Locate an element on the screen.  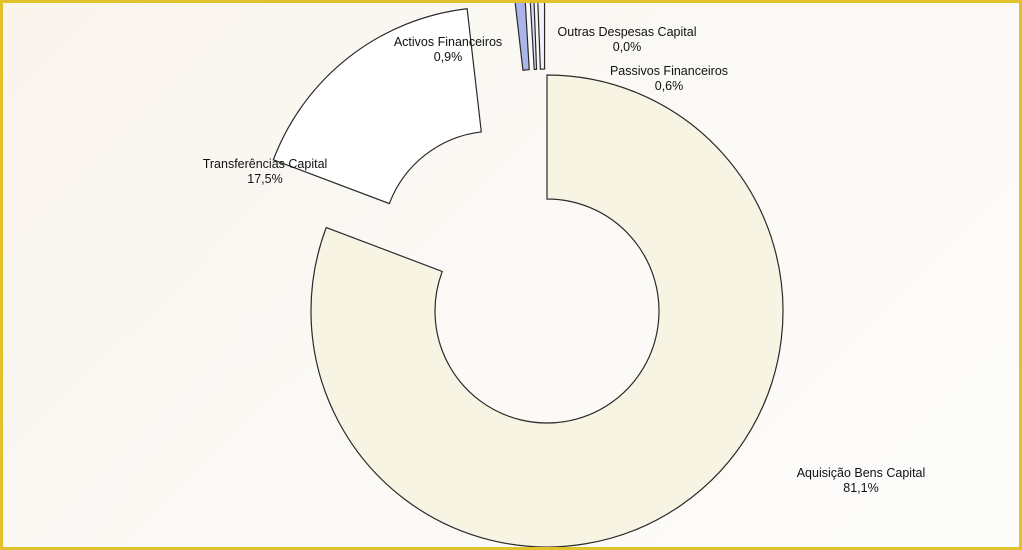
data-label-passivos-financeiros: Passivos Financeiros 0,6% is located at coordinates (669, 78).